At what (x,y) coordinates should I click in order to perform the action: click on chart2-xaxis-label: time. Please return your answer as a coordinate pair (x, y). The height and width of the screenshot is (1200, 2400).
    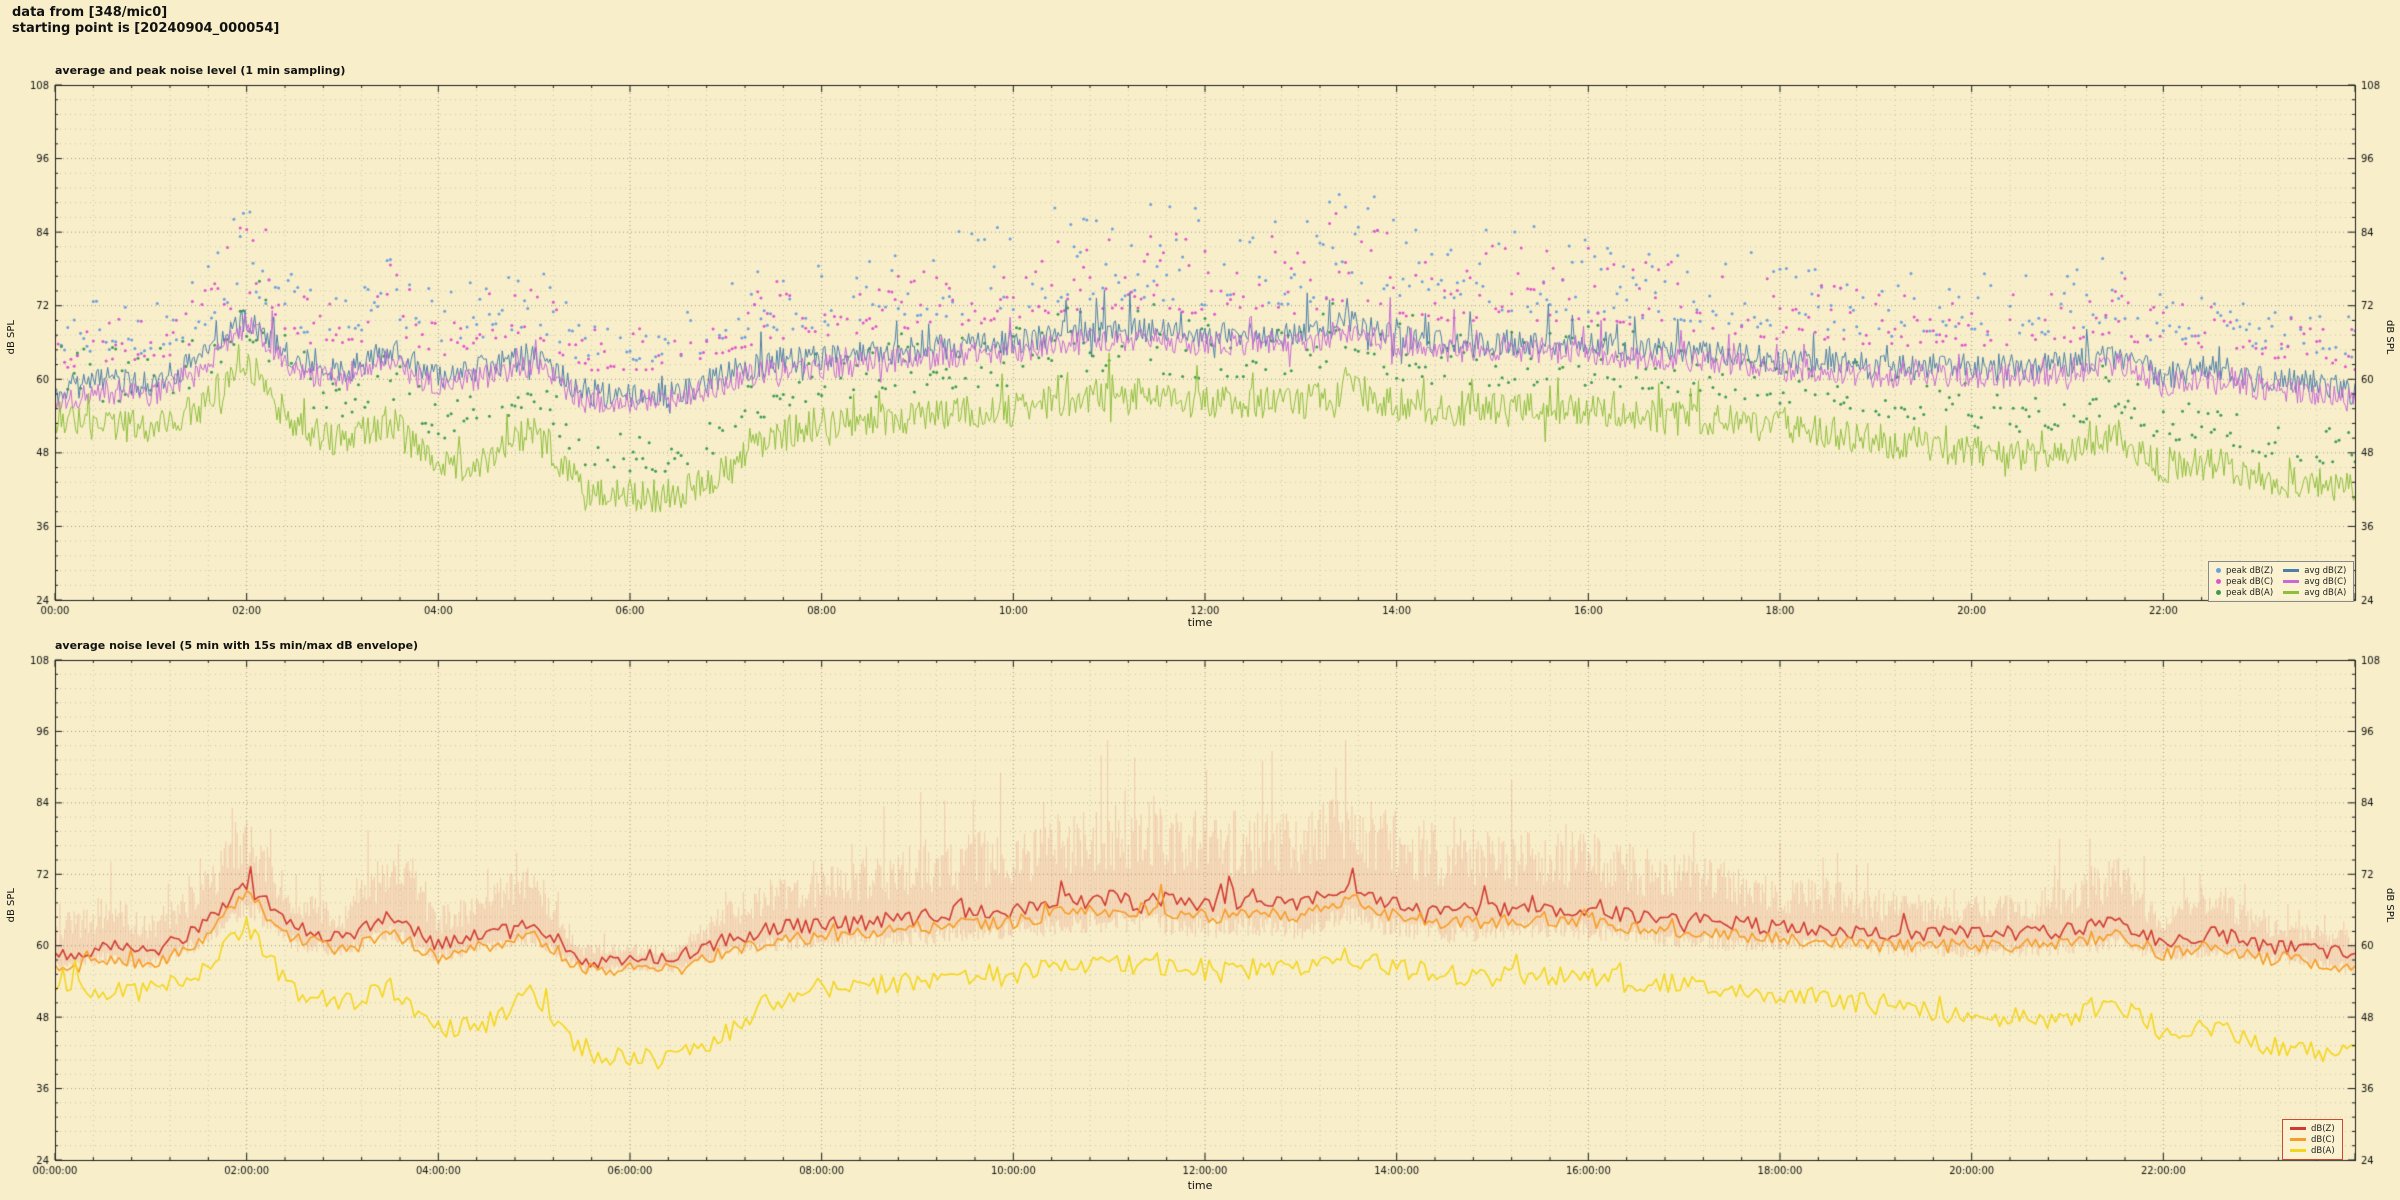
    Looking at the image, I should click on (1200, 1185).